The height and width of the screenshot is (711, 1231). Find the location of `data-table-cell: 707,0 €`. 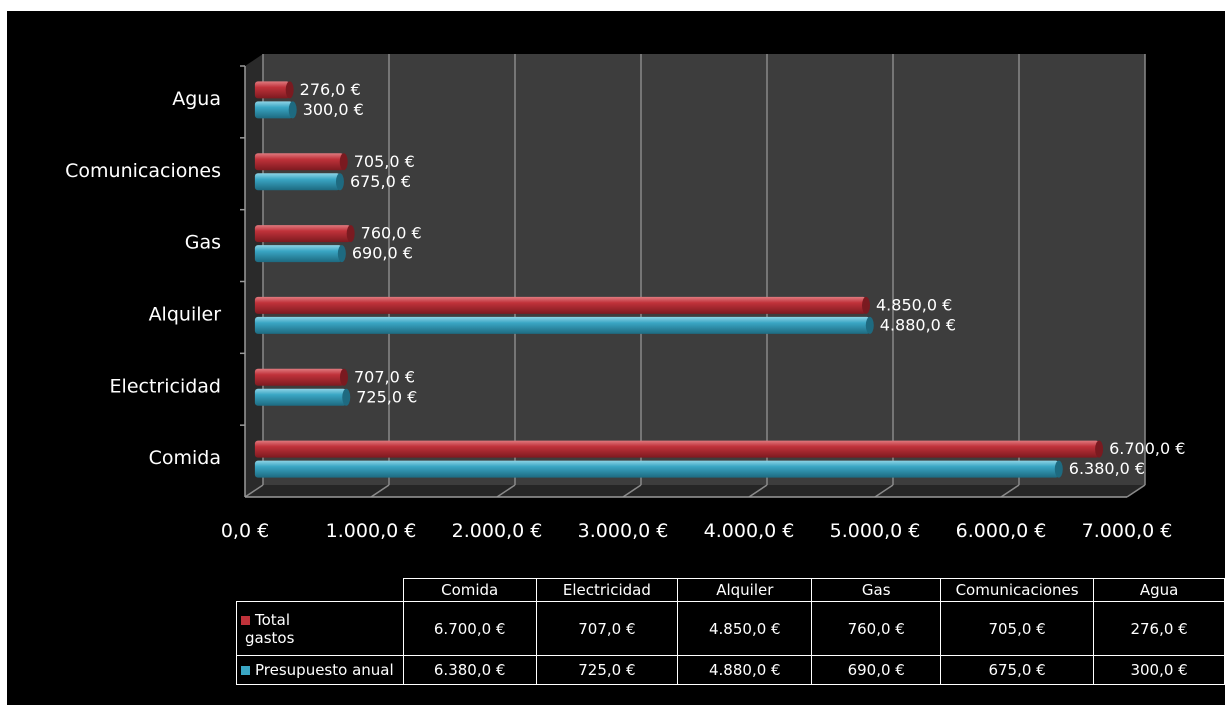

data-table-cell: 707,0 € is located at coordinates (607, 628).